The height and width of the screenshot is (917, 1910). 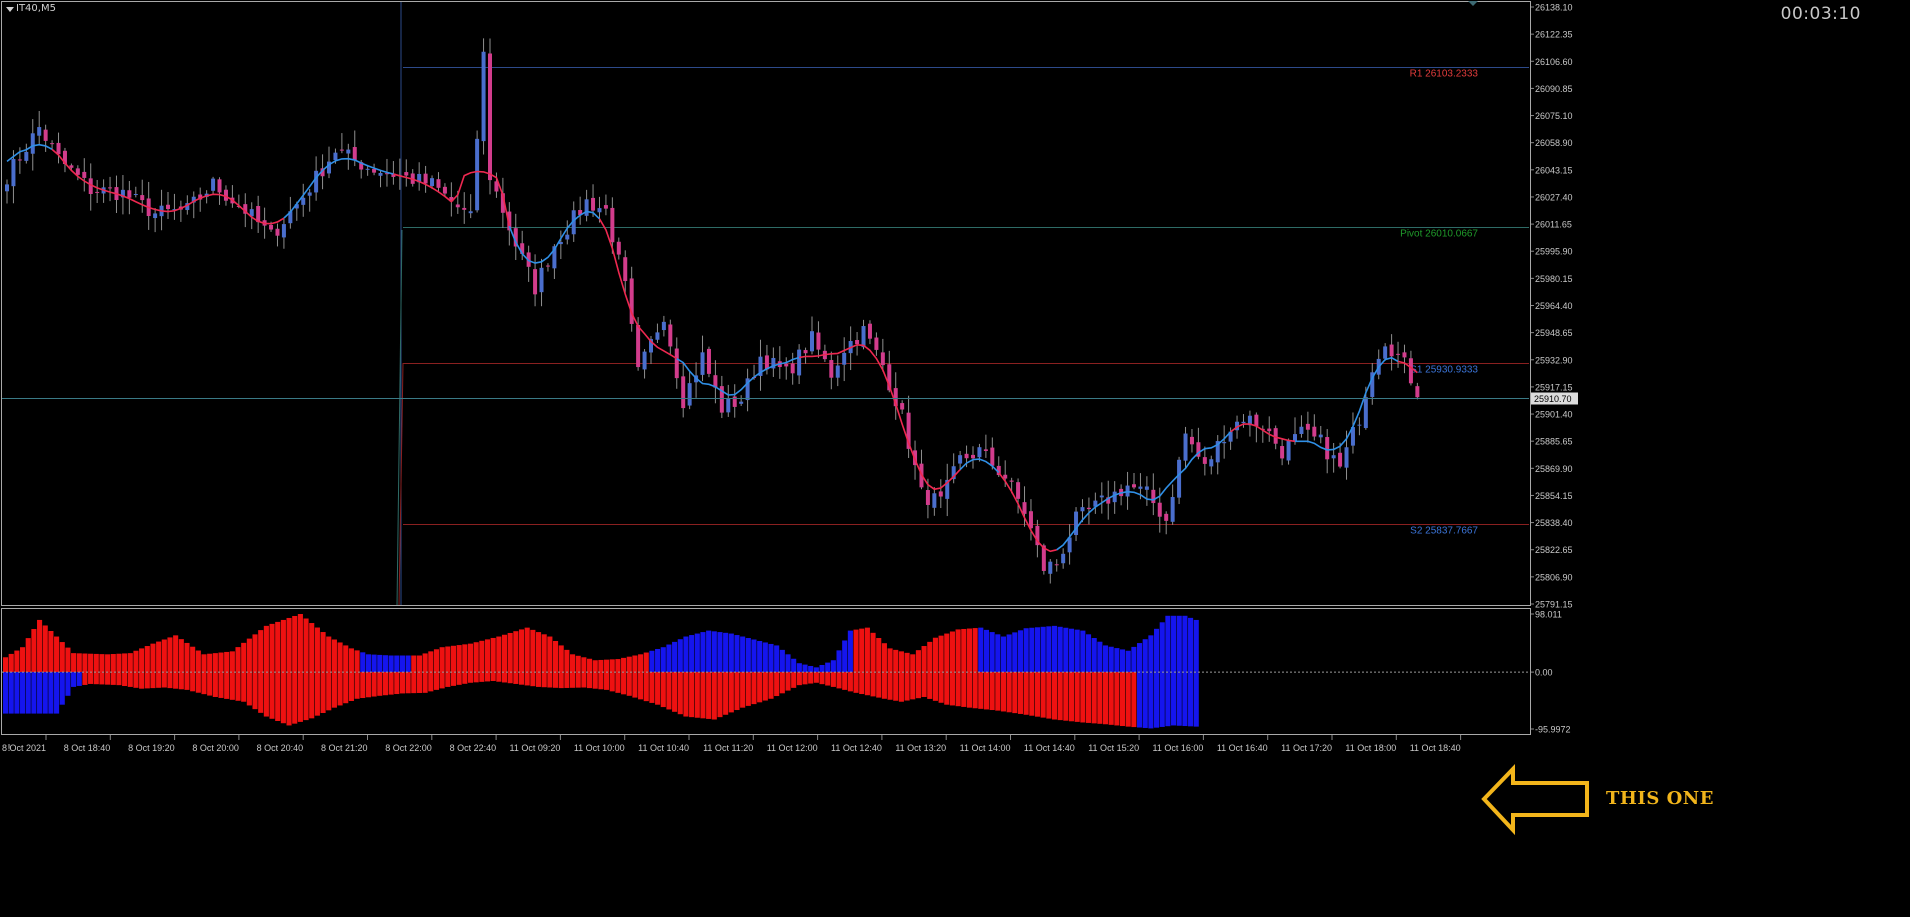 I want to click on candle-timer: 00:03:10, so click(x=1820, y=14).